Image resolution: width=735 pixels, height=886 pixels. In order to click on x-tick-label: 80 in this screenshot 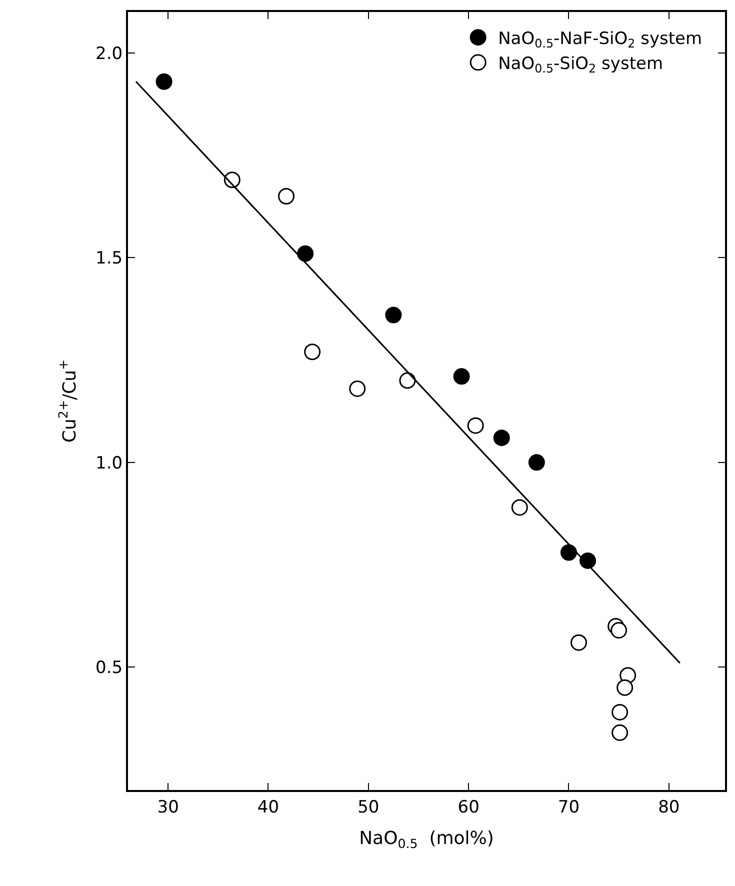, I will do `click(669, 807)`.